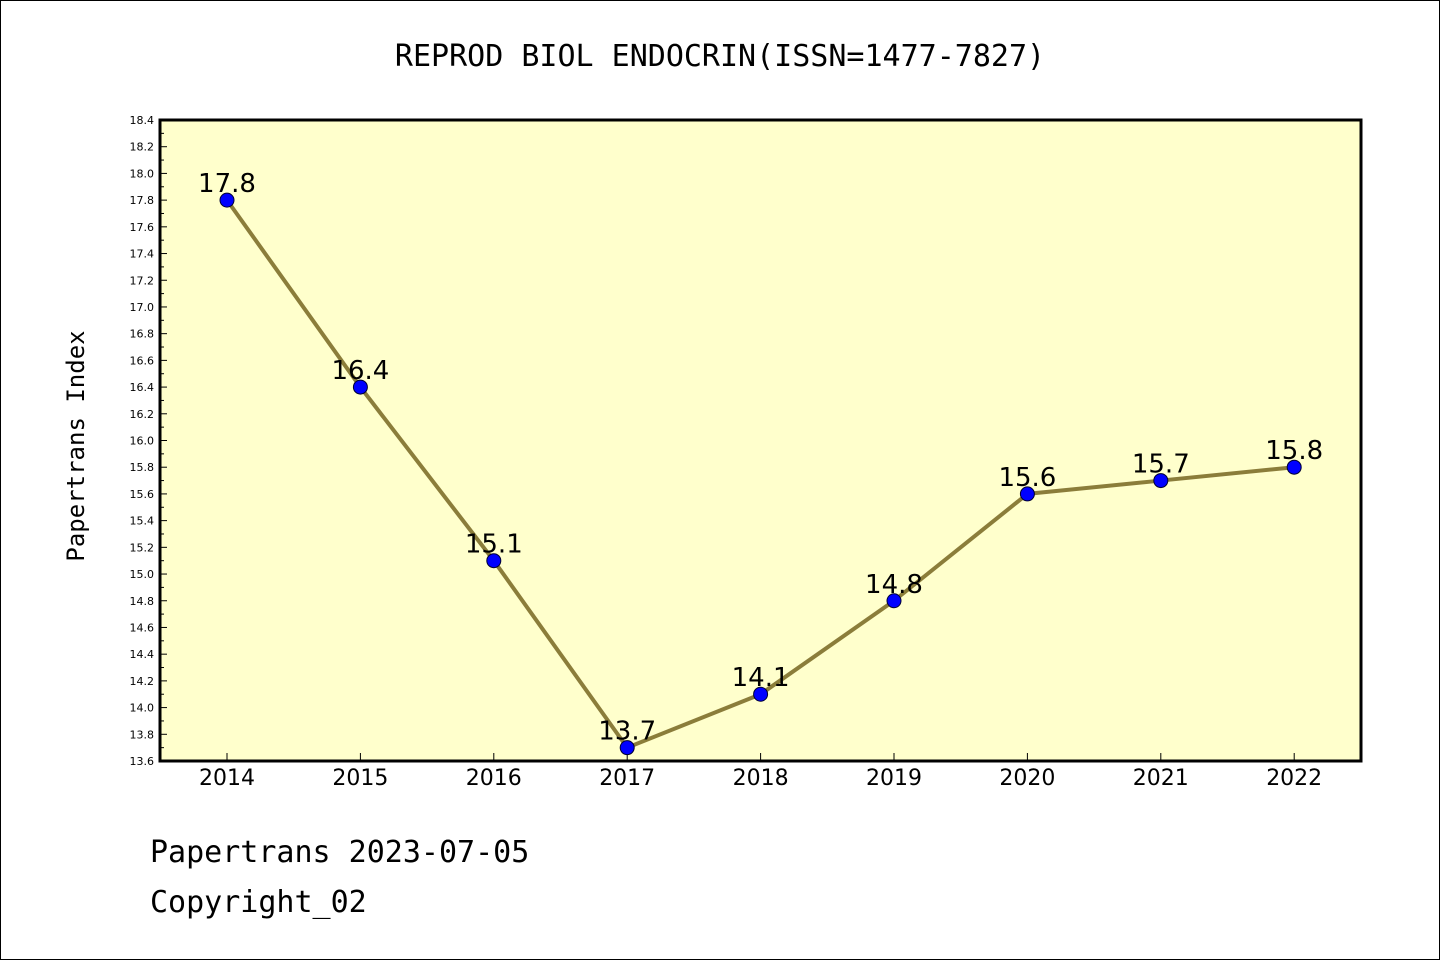 This screenshot has width=1440, height=960. Describe the element at coordinates (227, 778) in the screenshot. I see `x-tick-label: 2014` at that location.